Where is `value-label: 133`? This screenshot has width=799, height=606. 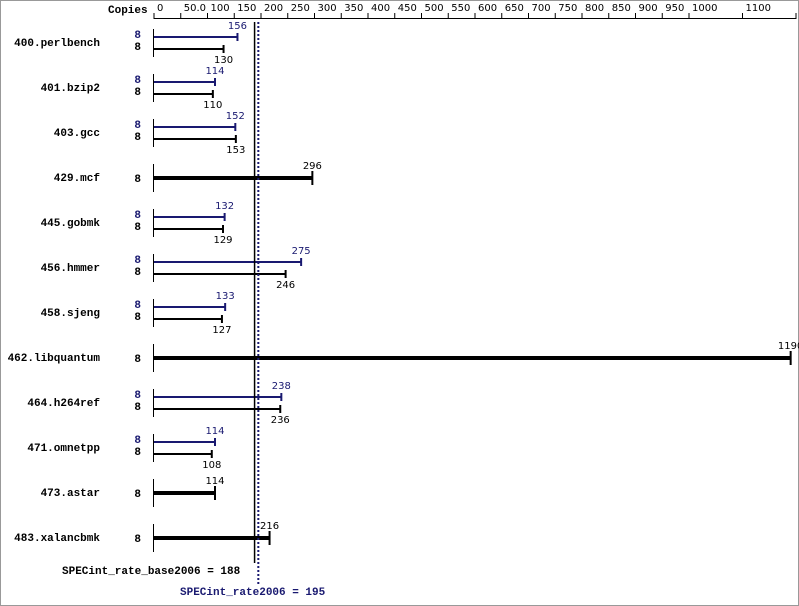 value-label: 133 is located at coordinates (225, 296).